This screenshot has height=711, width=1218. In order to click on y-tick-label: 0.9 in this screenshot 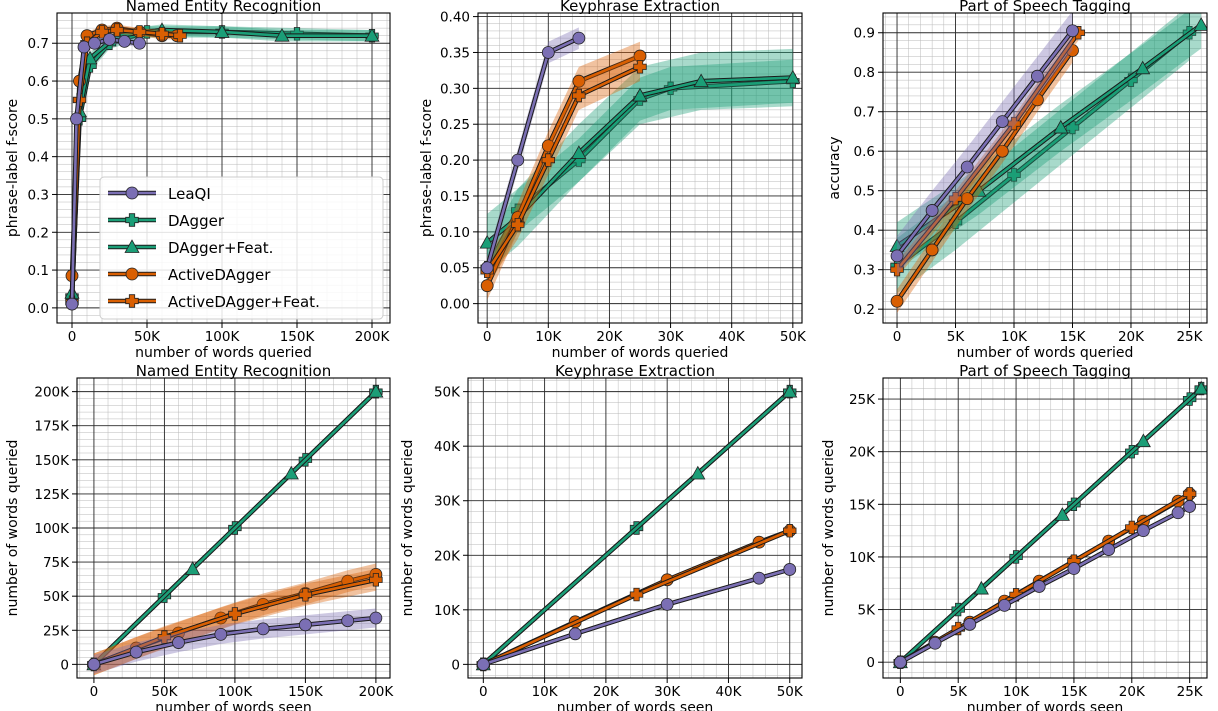, I will do `click(864, 34)`.